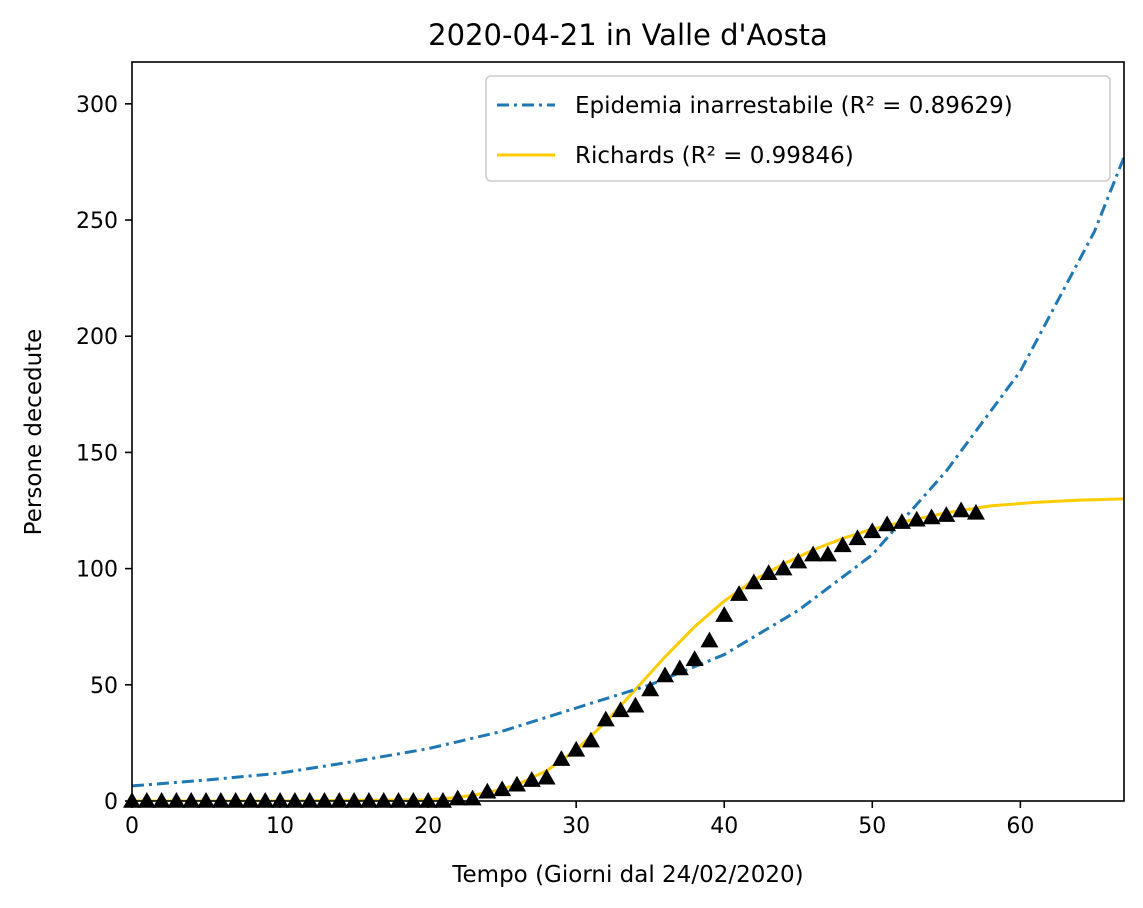  Describe the element at coordinates (104, 686) in the screenshot. I see `y-tick-label: 50` at that location.